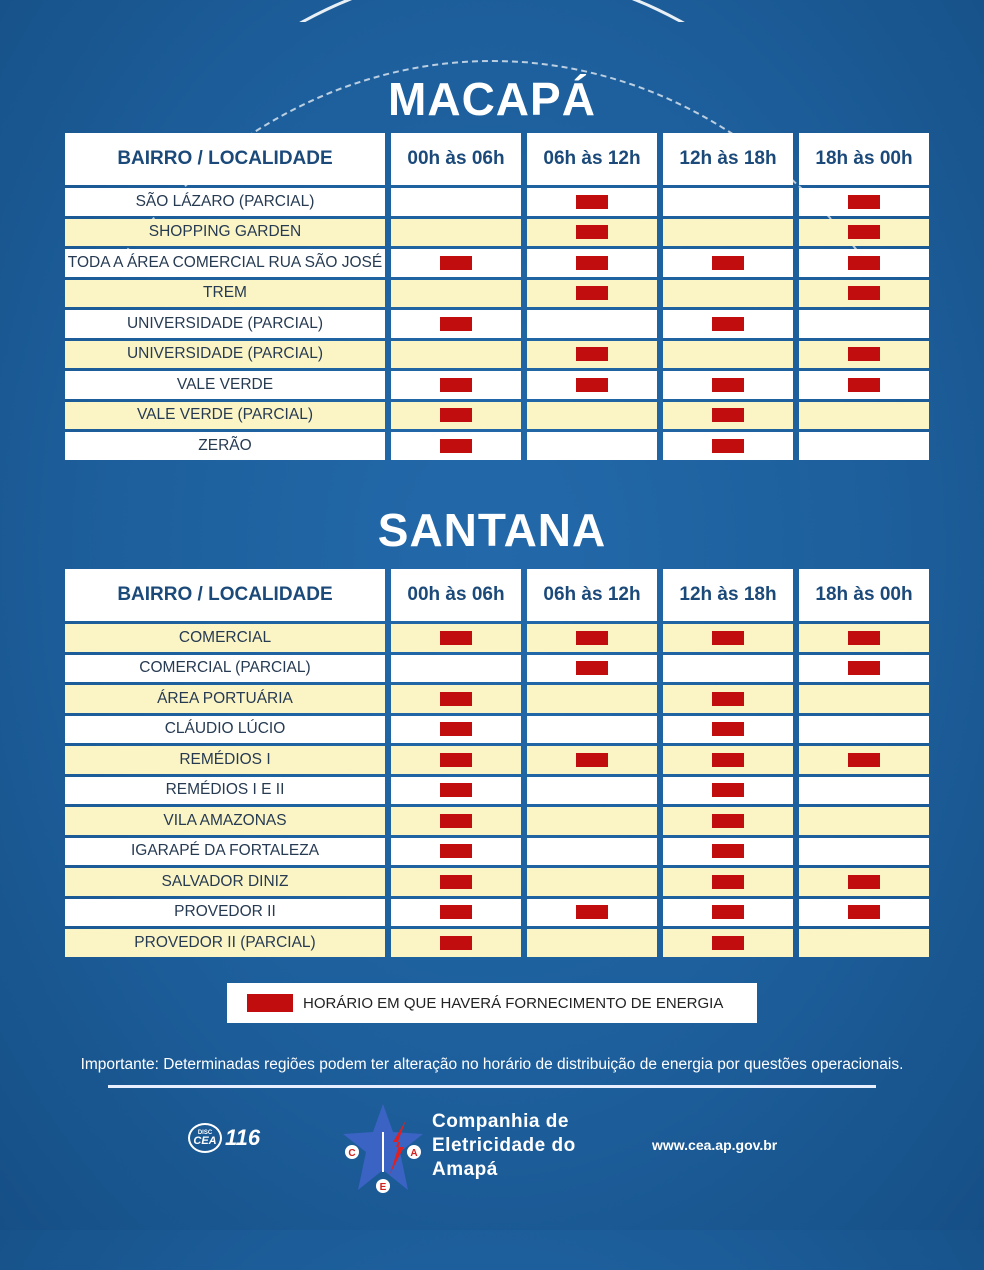  What do you see at coordinates (225, 851) in the screenshot?
I see `location-name: IGARAPÉ DA FORTALEZA` at bounding box center [225, 851].